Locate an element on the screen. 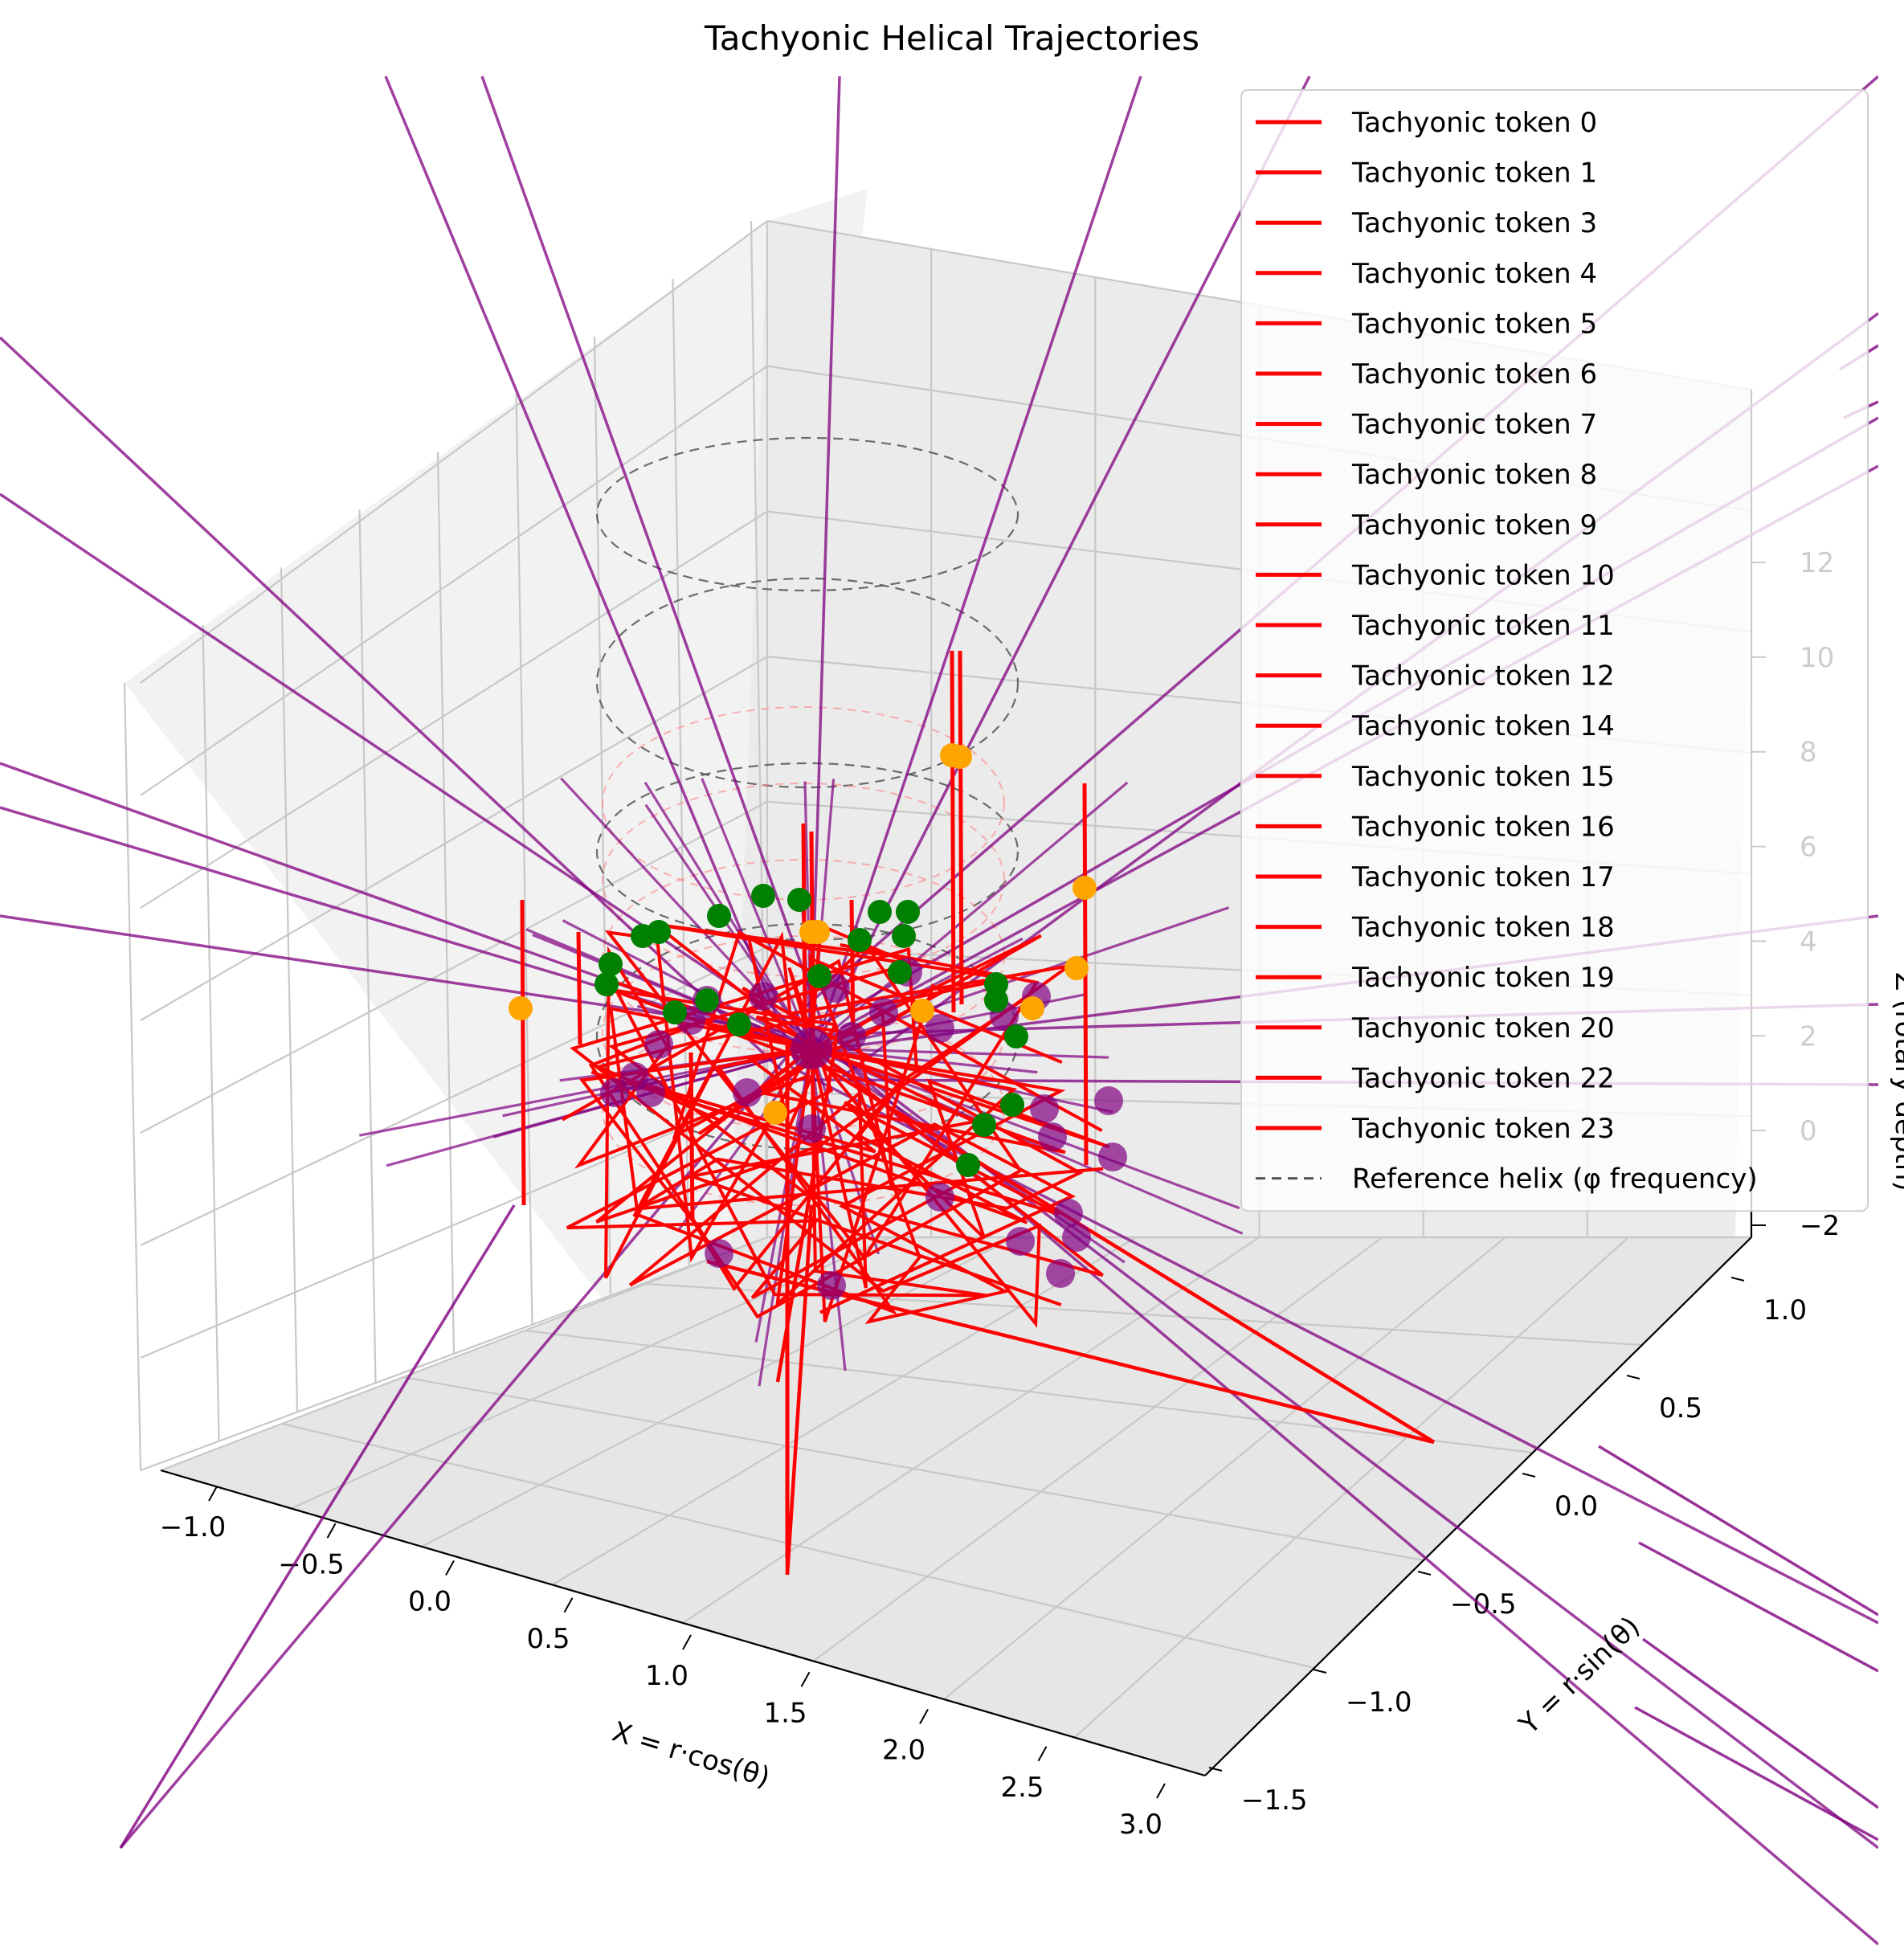 The height and width of the screenshot is (1958, 1904). legend-entry: Tachyonic token 20 is located at coordinates (1483, 1028).